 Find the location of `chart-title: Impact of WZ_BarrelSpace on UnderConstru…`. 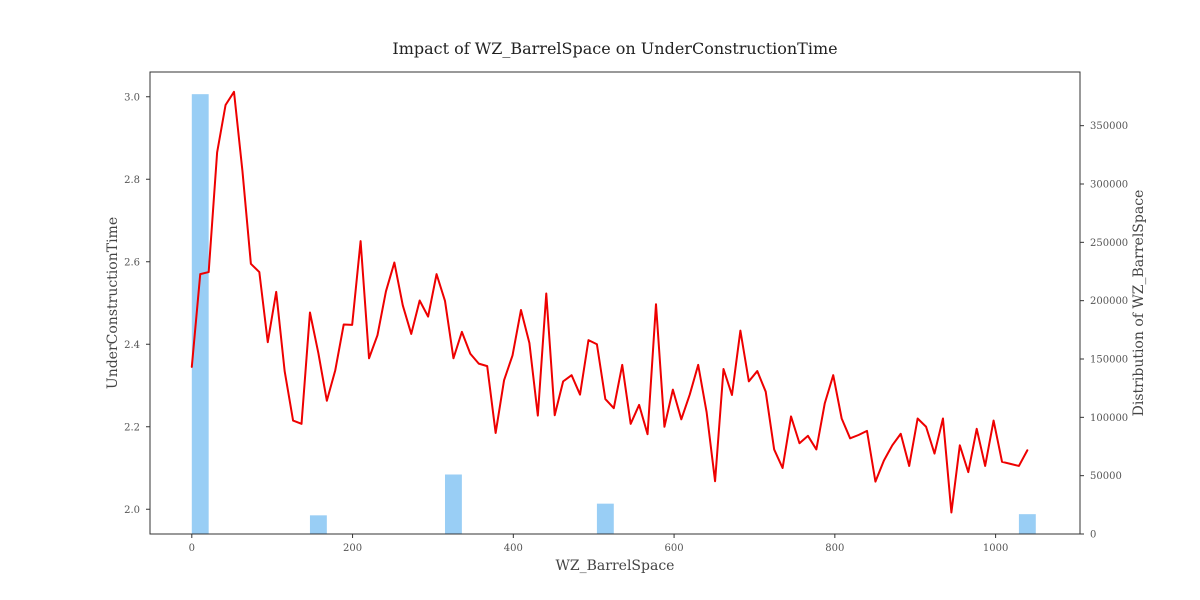

chart-title: Impact of WZ_BarrelSpace on UnderConstru… is located at coordinates (614, 48).